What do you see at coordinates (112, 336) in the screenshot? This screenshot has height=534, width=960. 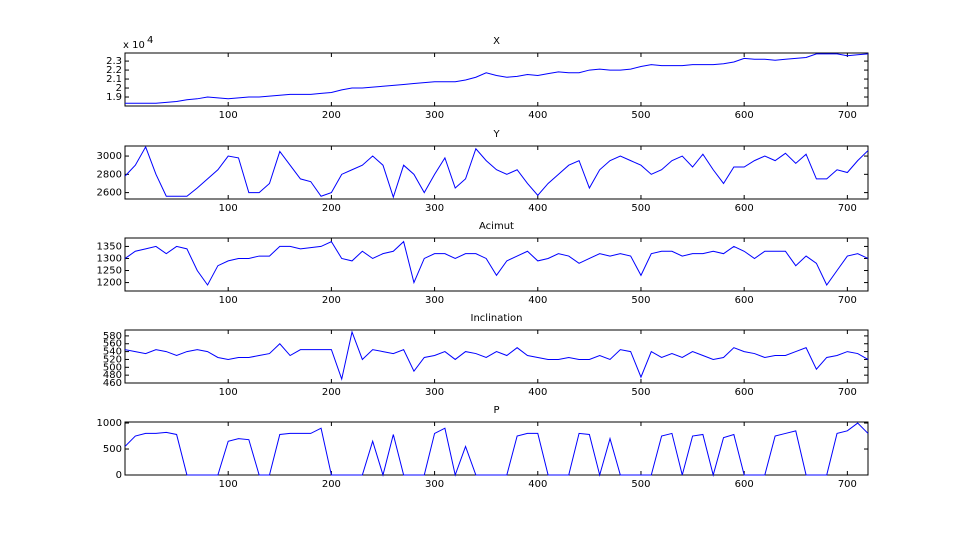 I see `y-tick-label: 580` at bounding box center [112, 336].